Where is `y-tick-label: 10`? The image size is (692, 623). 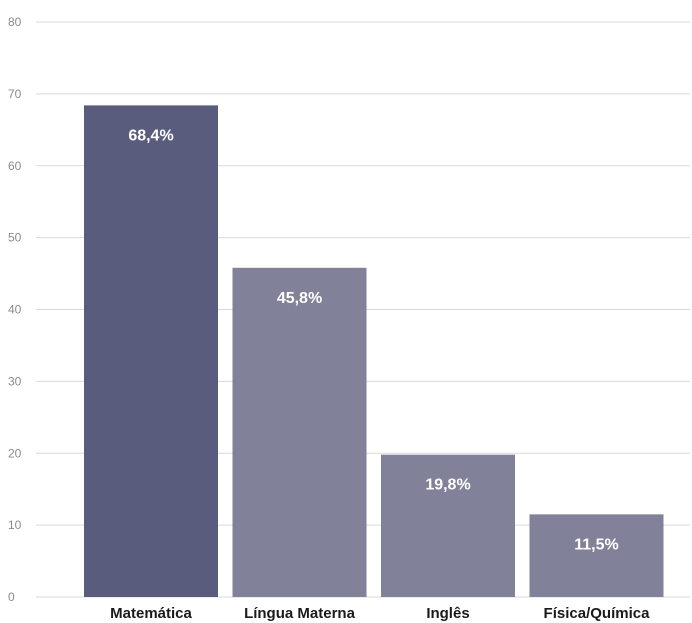 y-tick-label: 10 is located at coordinates (15, 525).